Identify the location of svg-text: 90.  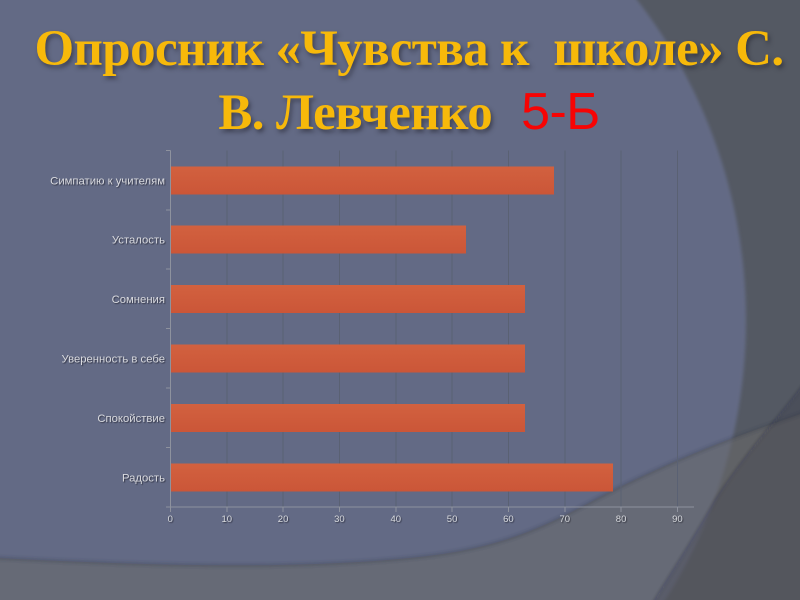
(677, 519).